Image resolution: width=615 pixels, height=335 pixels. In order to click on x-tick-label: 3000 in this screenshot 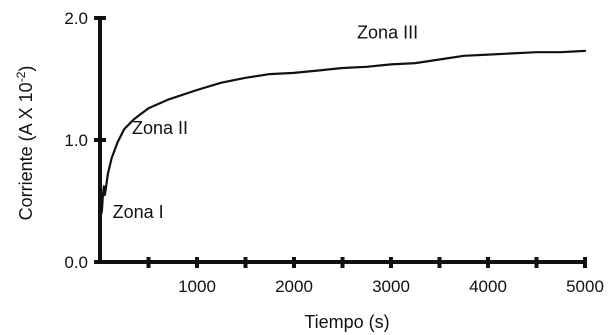, I will do `click(391, 286)`.